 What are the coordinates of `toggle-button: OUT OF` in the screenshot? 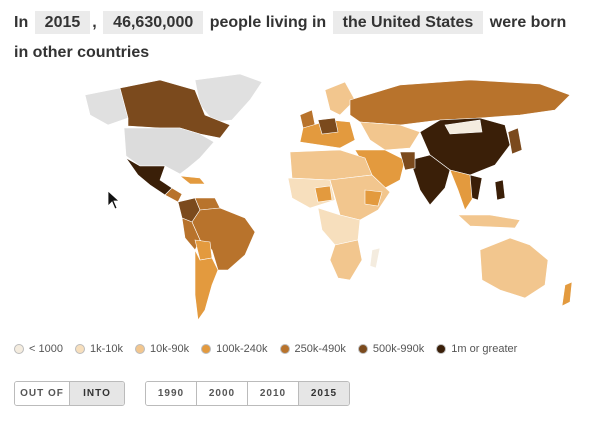 It's located at (42, 393).